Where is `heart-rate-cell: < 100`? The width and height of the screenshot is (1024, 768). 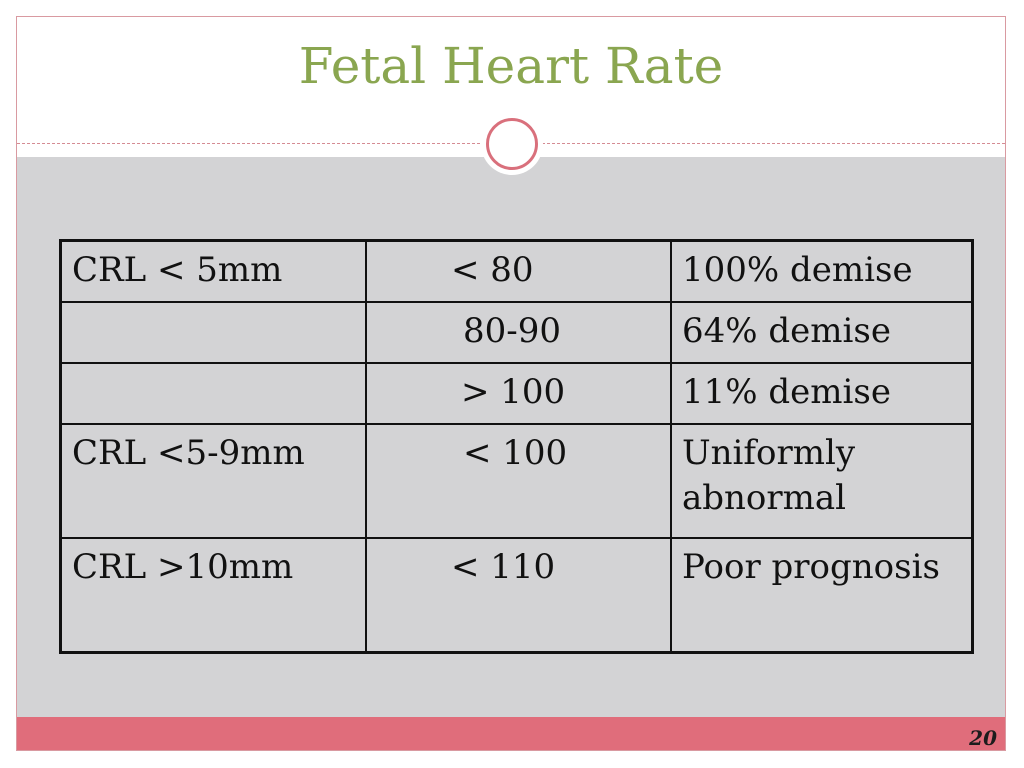
heart-rate-cell: < 100 is located at coordinates (518, 481).